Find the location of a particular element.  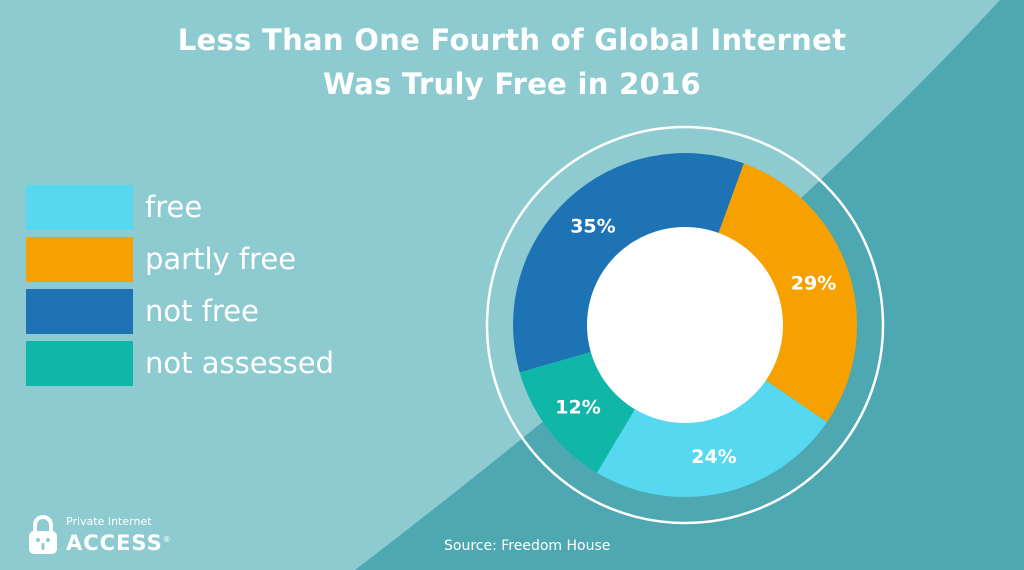

legend-item-free: free is located at coordinates (180, 207).